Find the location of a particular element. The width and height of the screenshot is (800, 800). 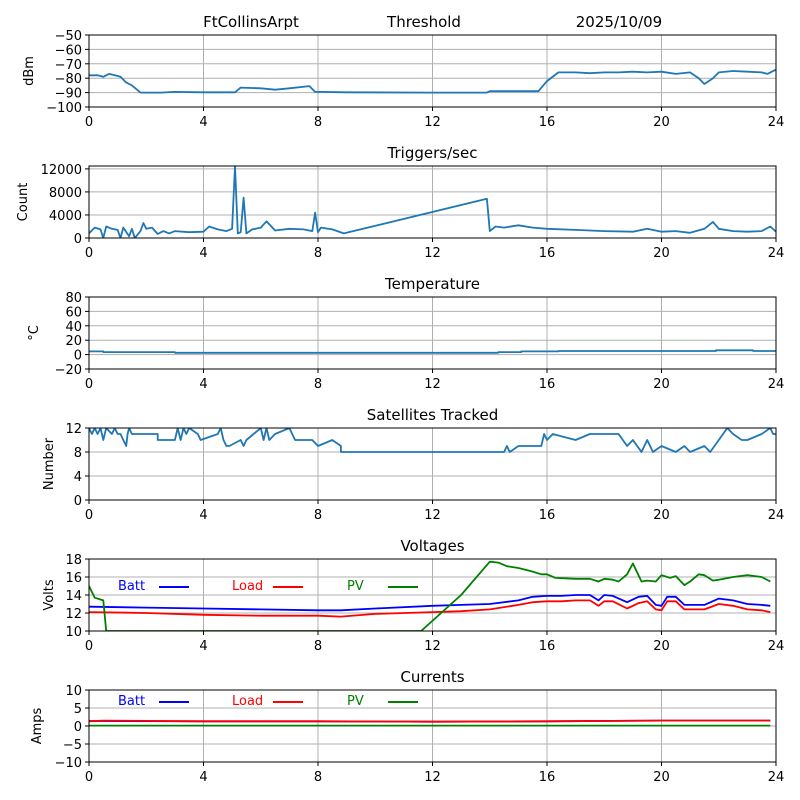

panel-title: Triggers/sec is located at coordinates (432, 153).